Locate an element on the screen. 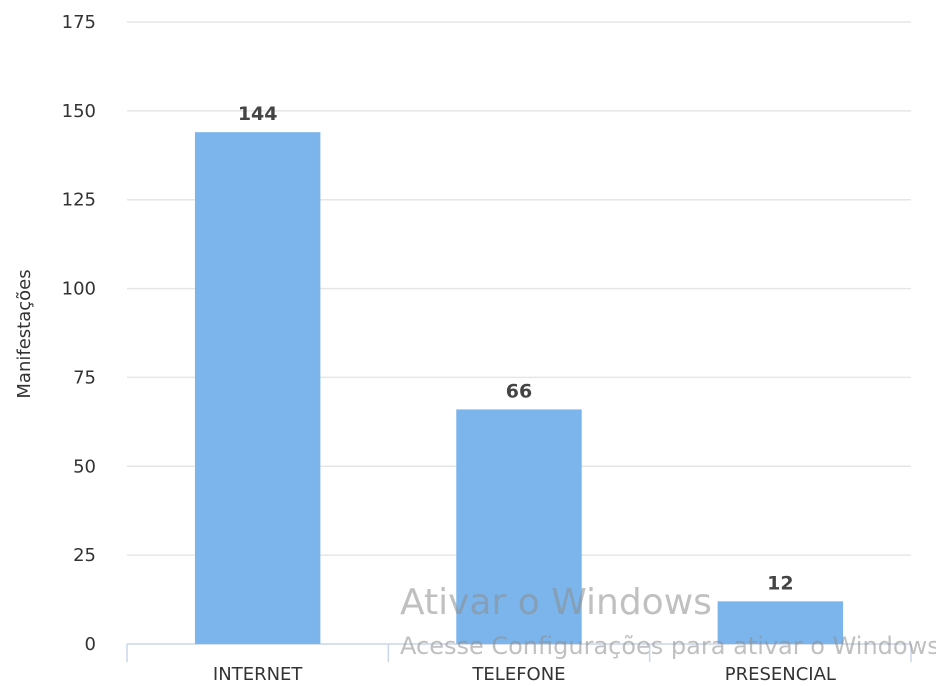 The width and height of the screenshot is (936, 686). category-labels: INTERNET TELEFONE PRESENCIAL is located at coordinates (524, 674).